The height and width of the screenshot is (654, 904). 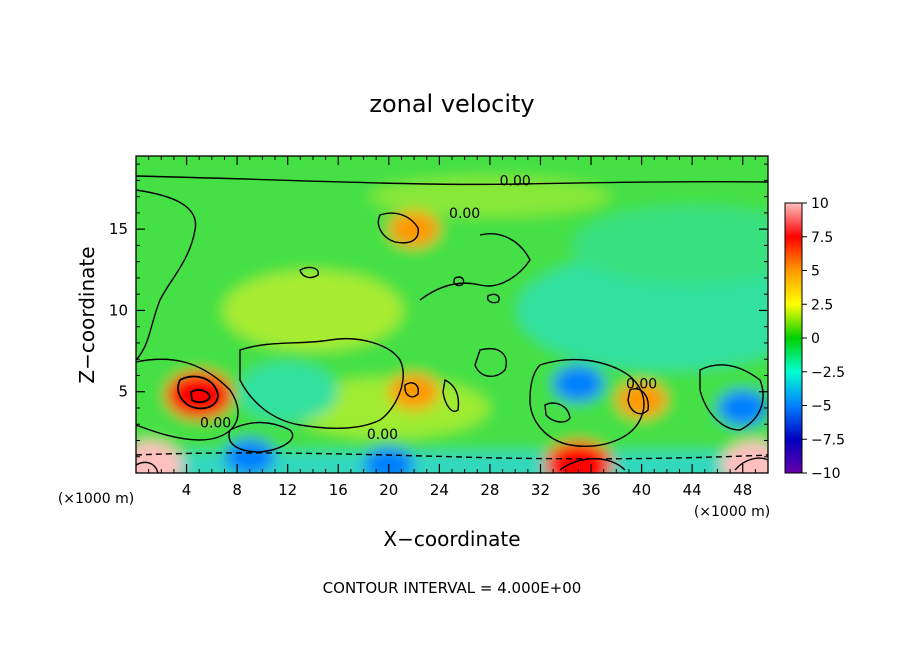 What do you see at coordinates (451, 104) in the screenshot?
I see `chart-title: zonal velocity` at bounding box center [451, 104].